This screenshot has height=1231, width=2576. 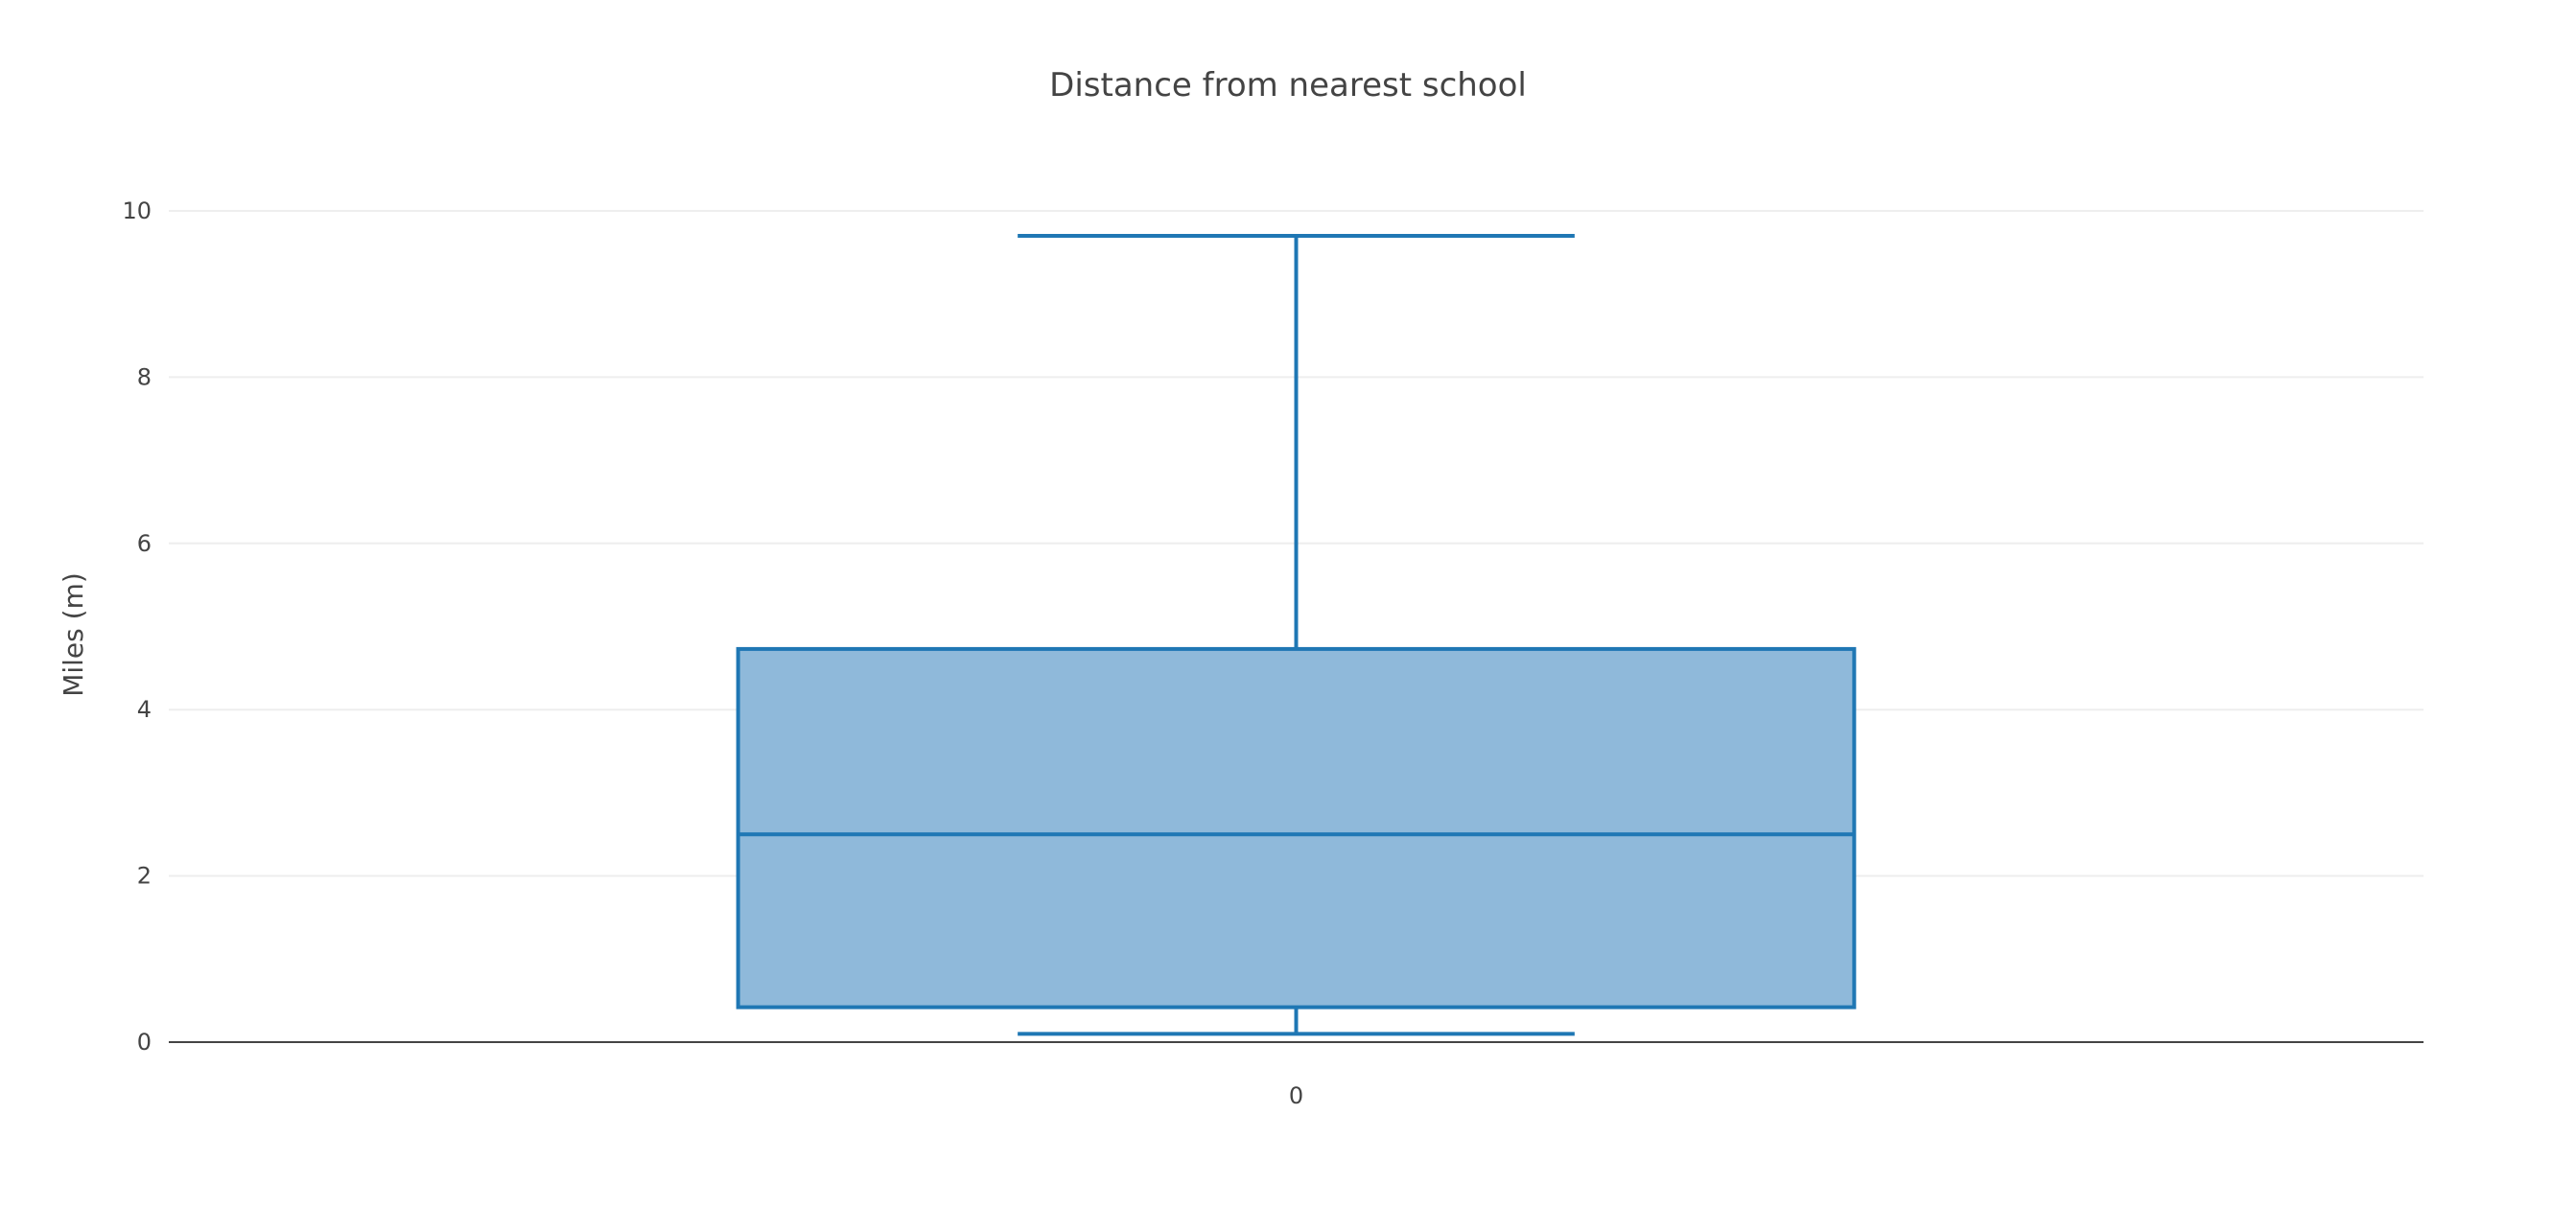 I want to click on interquartile-box, so click(x=1296, y=828).